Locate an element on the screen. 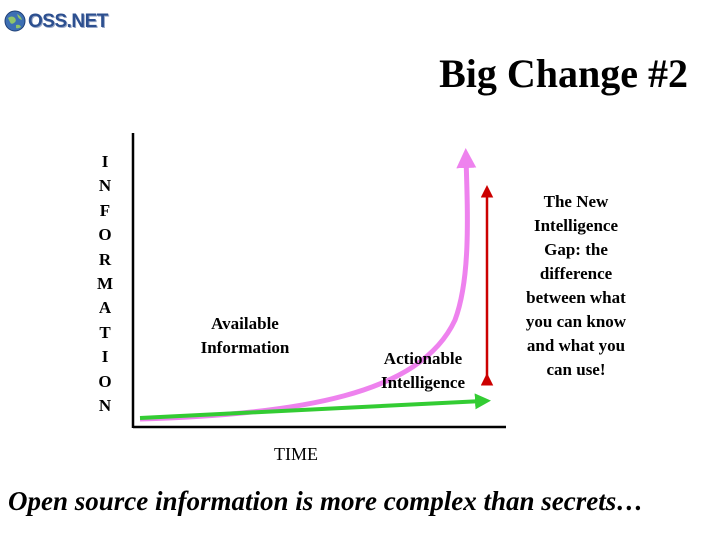 The image size is (720, 540). logo-text: OSS.NET is located at coordinates (68, 21).